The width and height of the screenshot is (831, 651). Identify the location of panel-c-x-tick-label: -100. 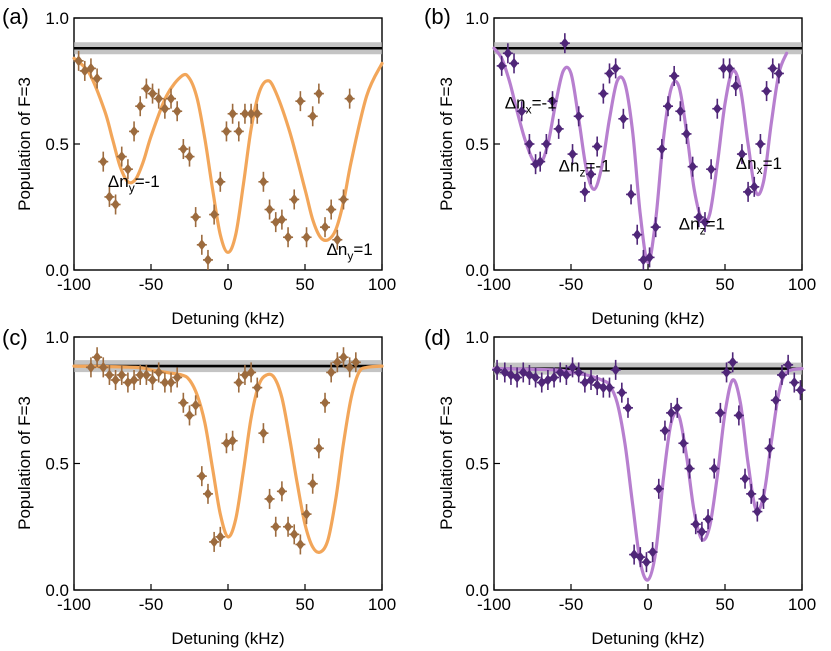
(74, 604).